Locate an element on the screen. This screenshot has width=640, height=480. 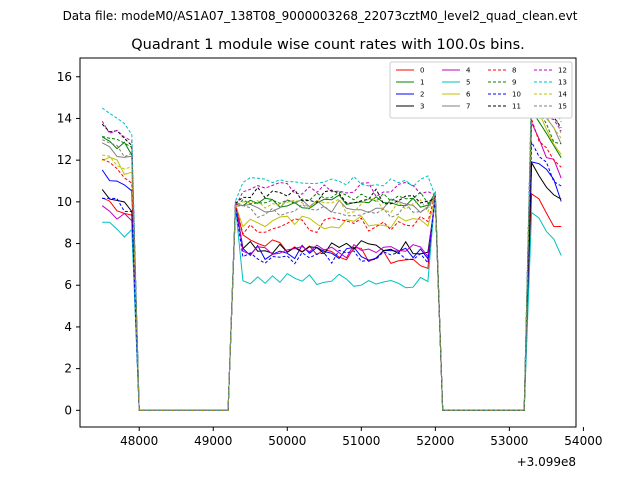
y-tick-label: 16 is located at coordinates (64, 77).